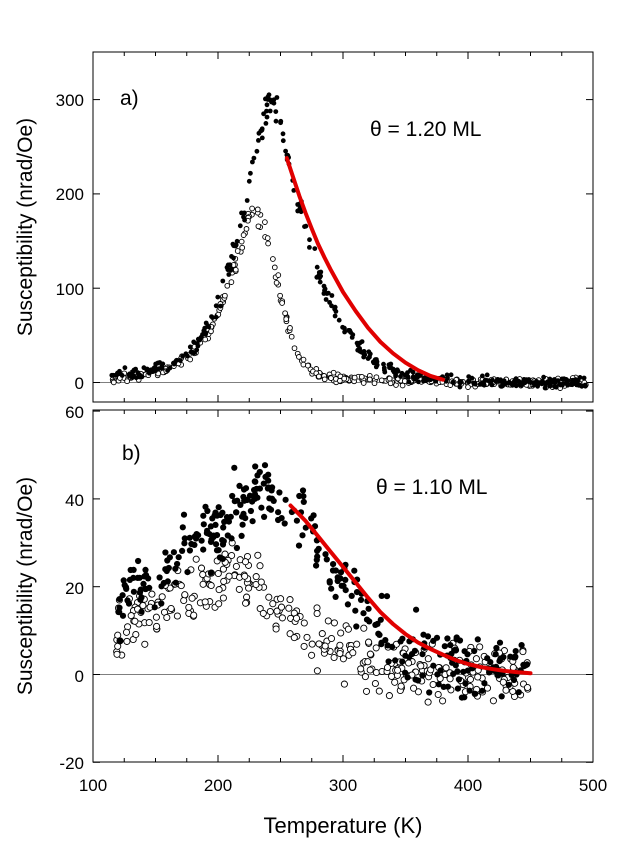  I want to click on panel-a-y-tick-label-300: 300, so click(70, 100).